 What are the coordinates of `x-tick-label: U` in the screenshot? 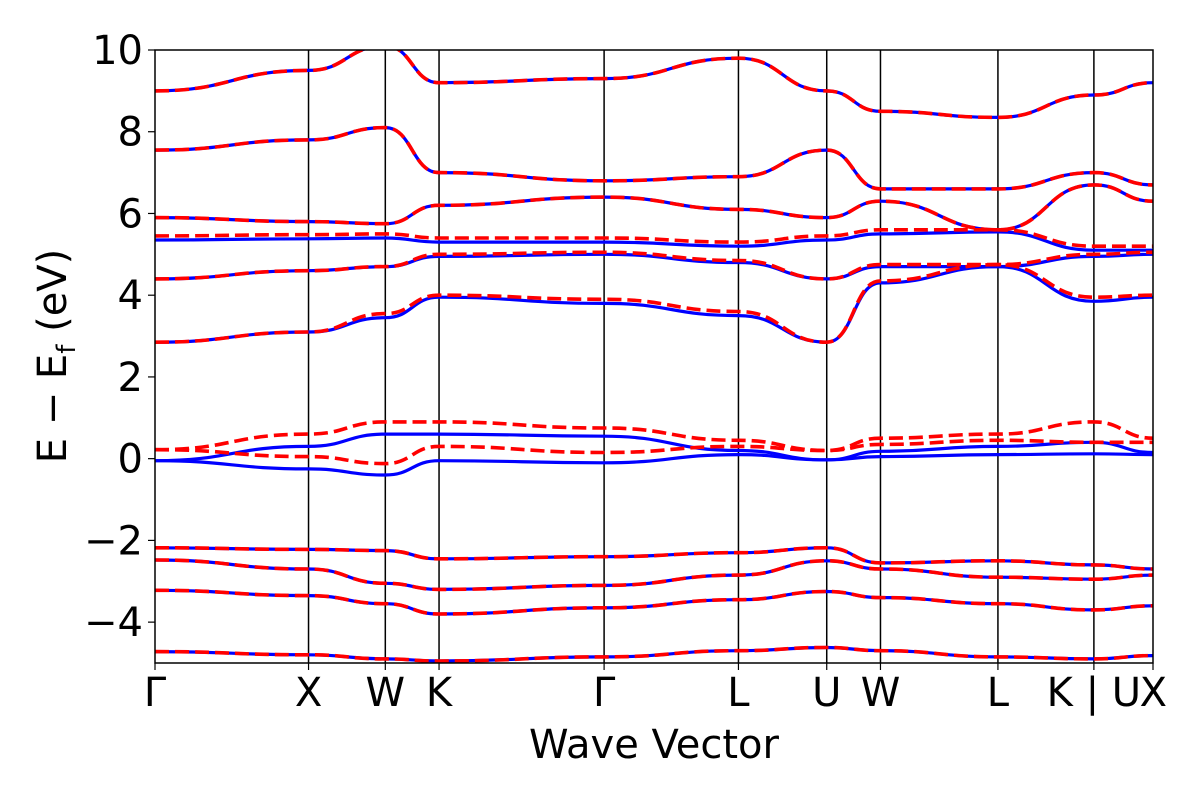 It's located at (826, 693).